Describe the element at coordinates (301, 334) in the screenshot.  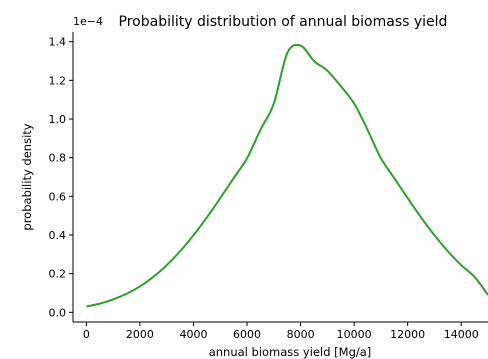
I see `x-tick-label: 8000` at that location.